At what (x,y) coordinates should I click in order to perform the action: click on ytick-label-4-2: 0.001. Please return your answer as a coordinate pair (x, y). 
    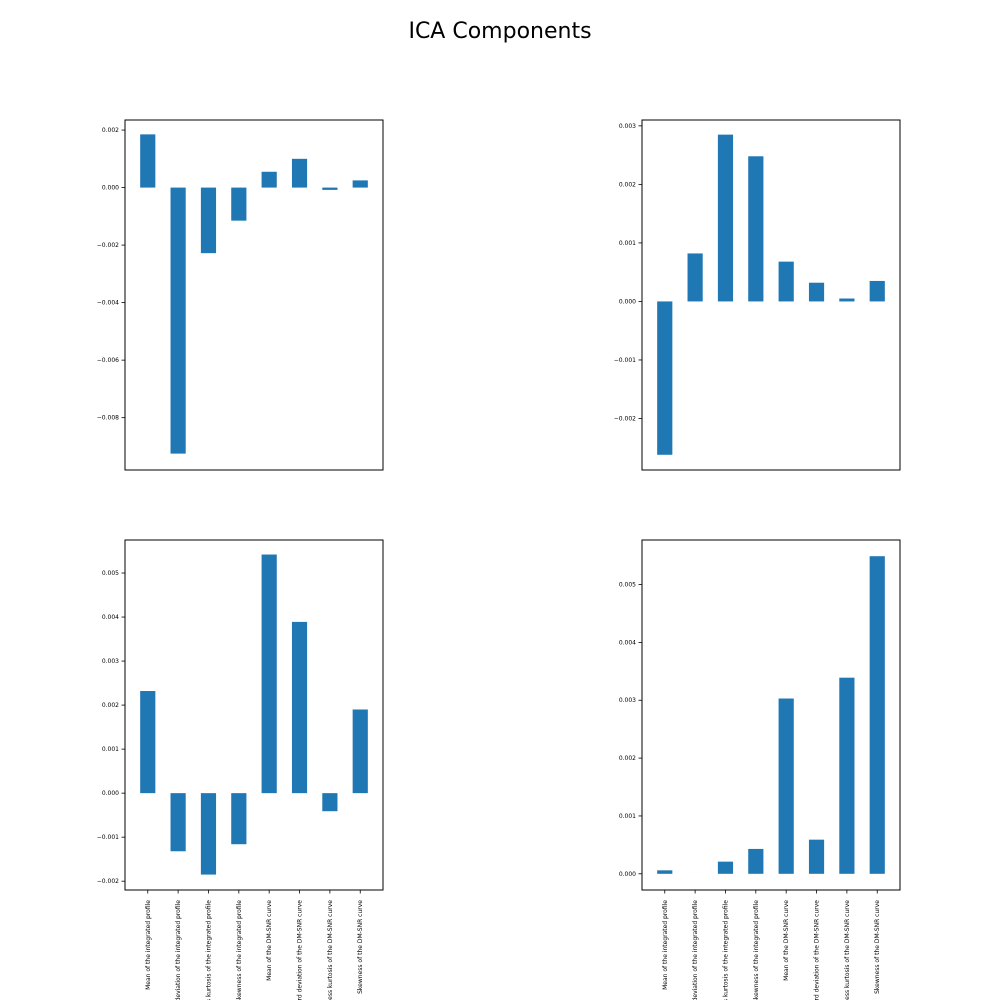
    Looking at the image, I should click on (627, 816).